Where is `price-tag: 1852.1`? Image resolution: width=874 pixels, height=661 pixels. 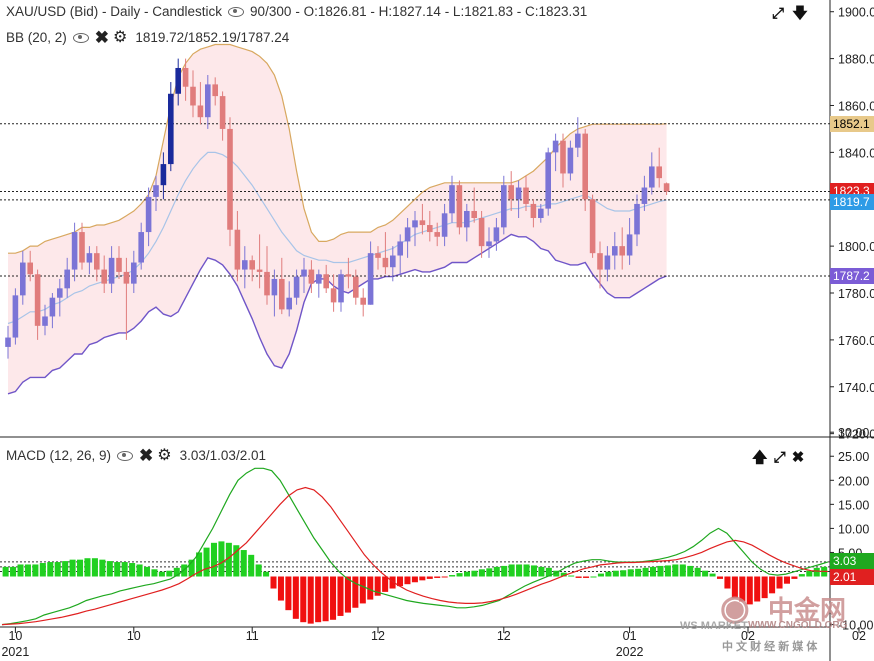 price-tag: 1852.1 is located at coordinates (852, 123).